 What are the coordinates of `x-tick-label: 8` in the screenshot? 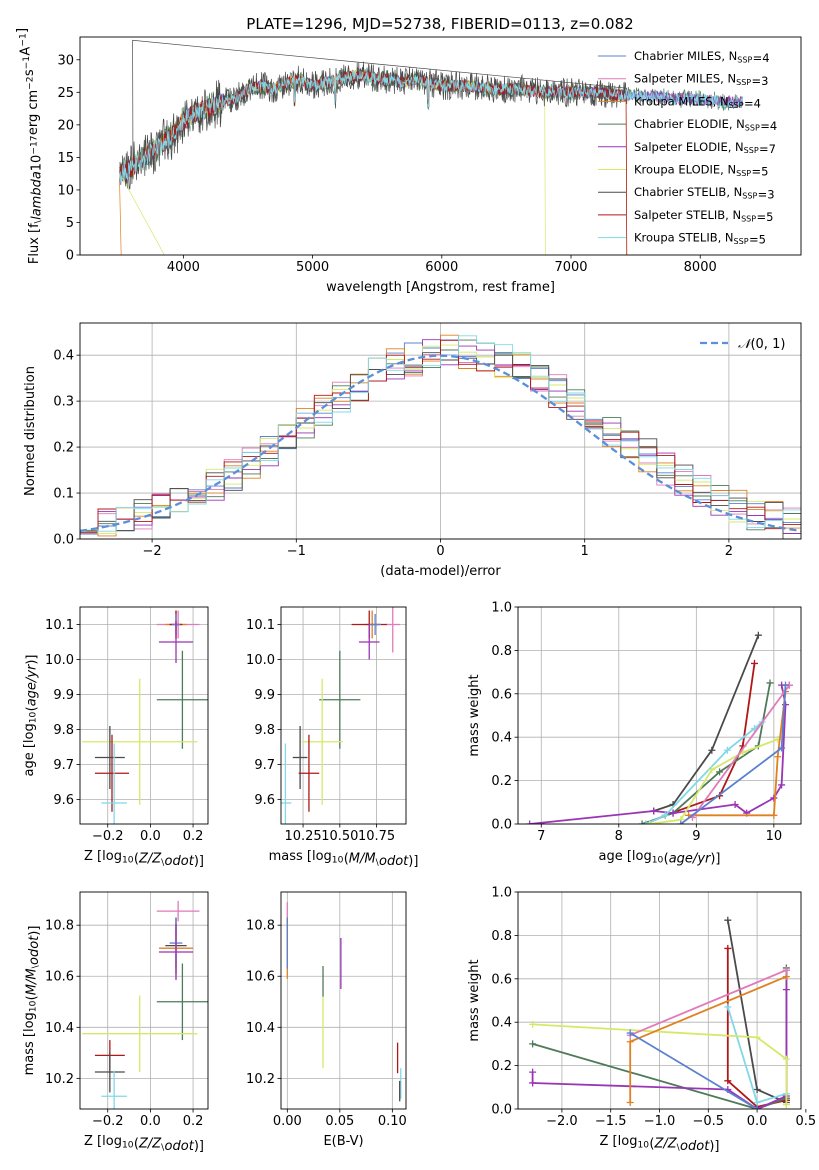 It's located at (619, 836).